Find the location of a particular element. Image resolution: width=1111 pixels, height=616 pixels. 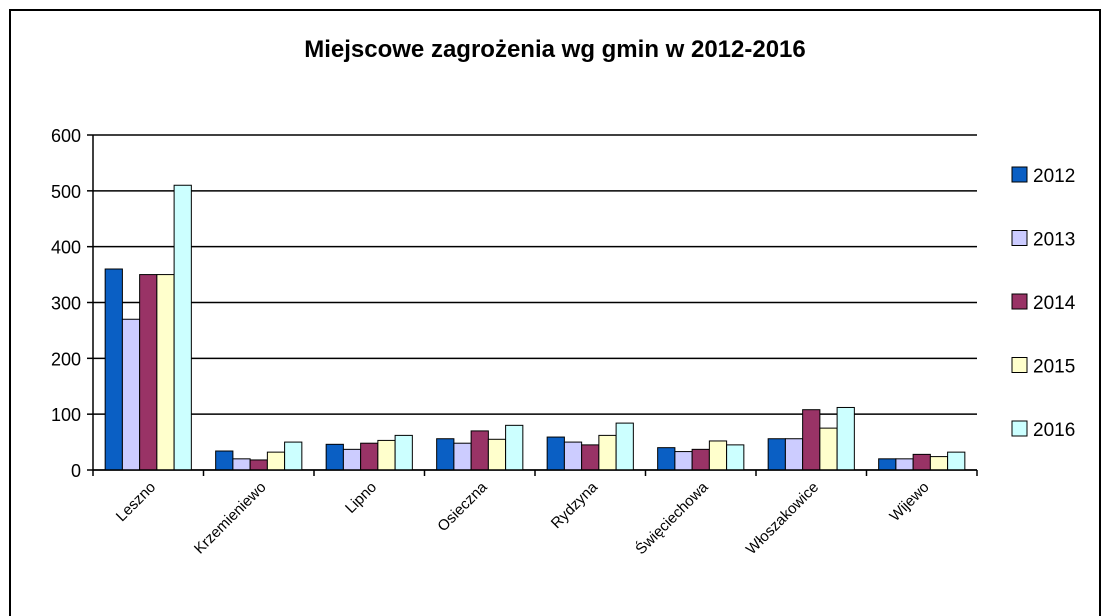

y-tick-label: 500 is located at coordinates (66, 192).